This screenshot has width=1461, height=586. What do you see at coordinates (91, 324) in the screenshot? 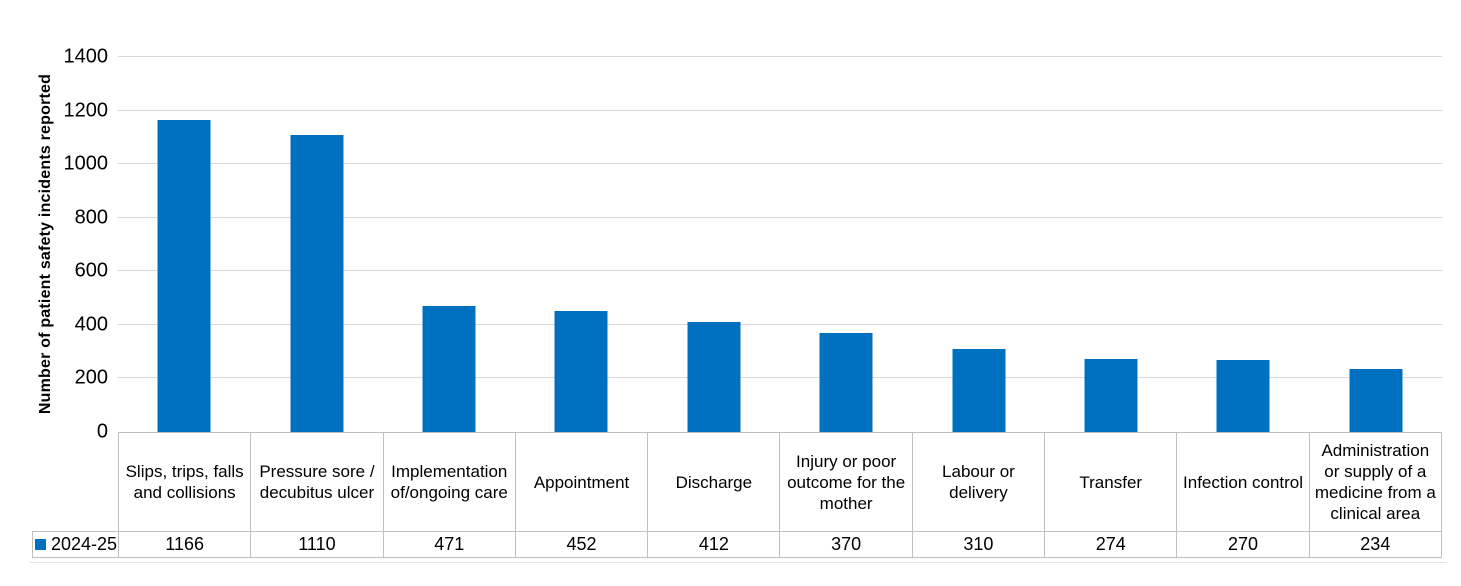
I see `y-tick-label: 400` at bounding box center [91, 324].